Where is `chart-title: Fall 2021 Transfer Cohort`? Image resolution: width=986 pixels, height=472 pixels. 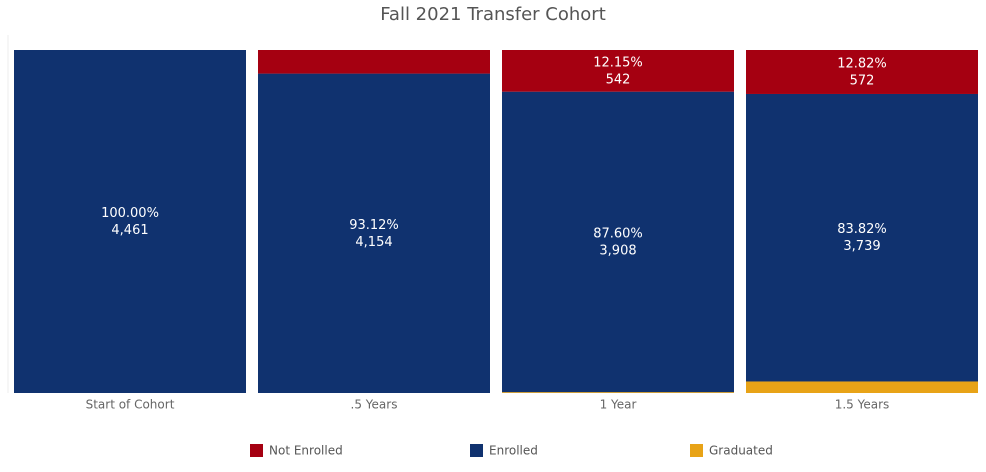 chart-title: Fall 2021 Transfer Cohort is located at coordinates (493, 14).